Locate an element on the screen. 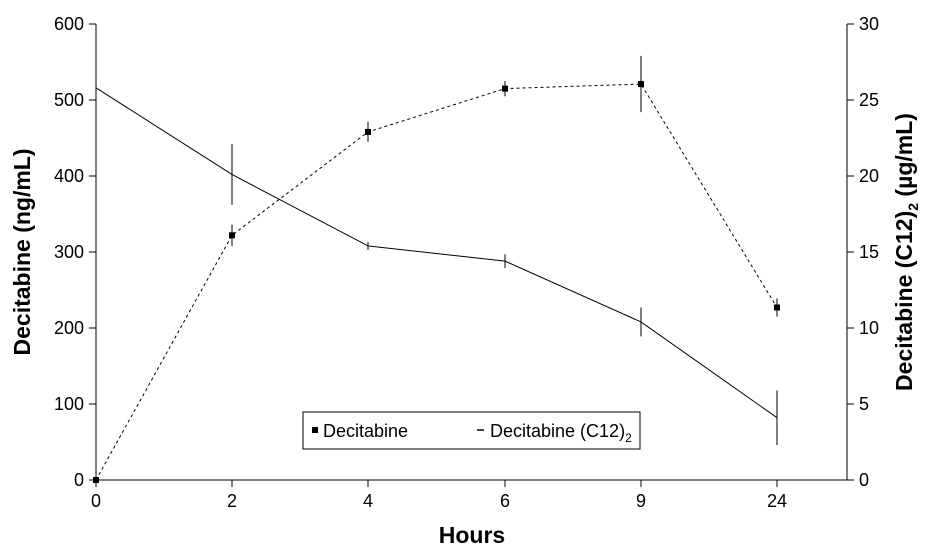 The image size is (925, 548). y-right-tick-label: 10 is located at coordinates (869, 328).